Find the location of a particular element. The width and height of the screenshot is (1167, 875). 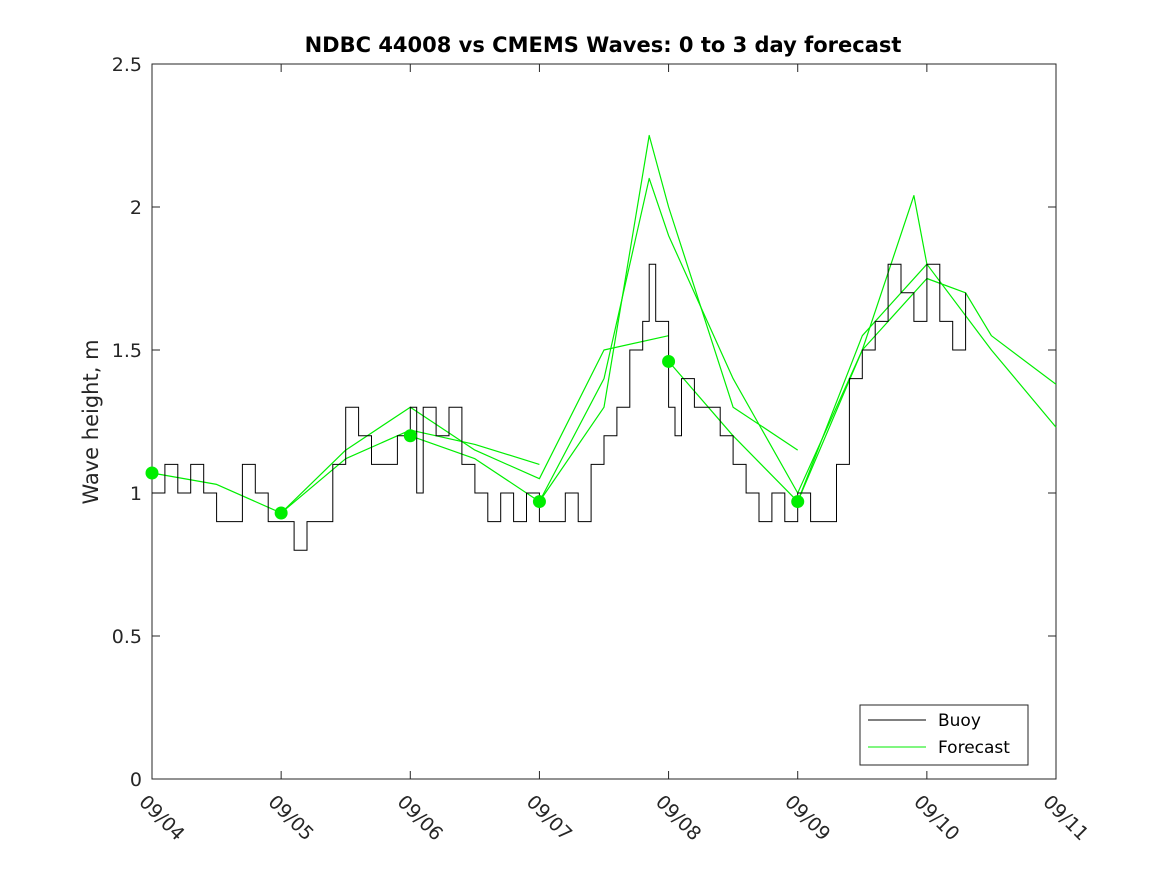

legend: Buoy Forecast is located at coordinates (944, 735).